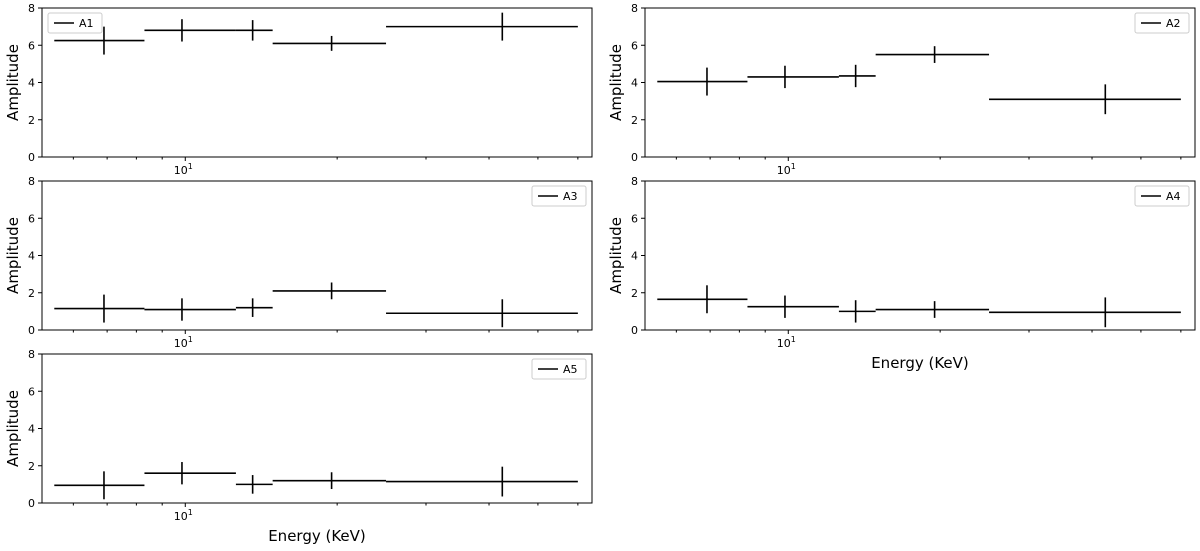 The image size is (1200, 551). I want to click on legend-label: A1, so click(86, 23).